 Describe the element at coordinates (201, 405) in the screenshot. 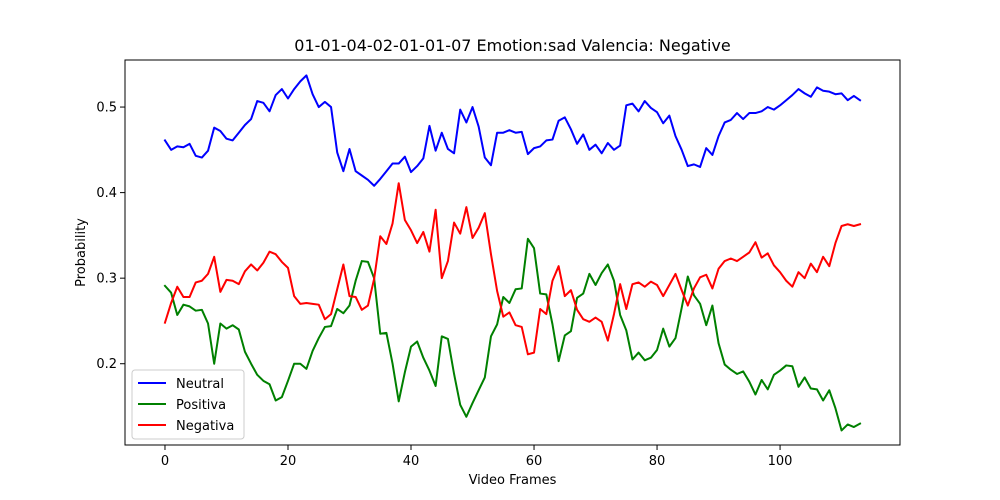

I see `legend-label-positiva: Positiva` at that location.